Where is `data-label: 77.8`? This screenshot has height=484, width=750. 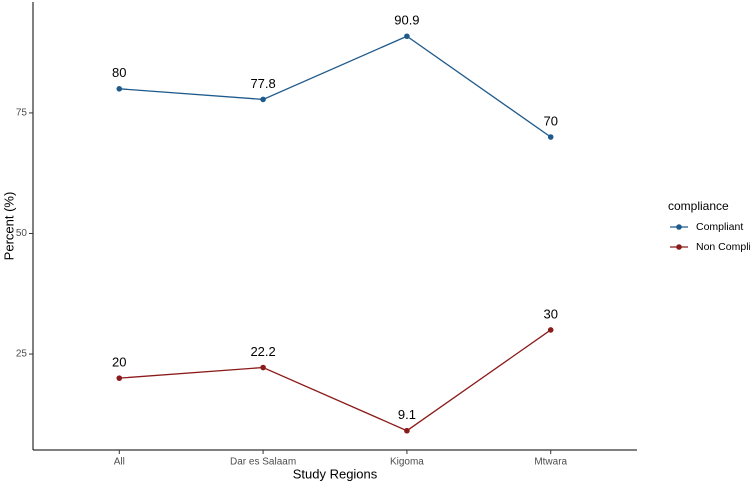 data-label: 77.8 is located at coordinates (262, 83).